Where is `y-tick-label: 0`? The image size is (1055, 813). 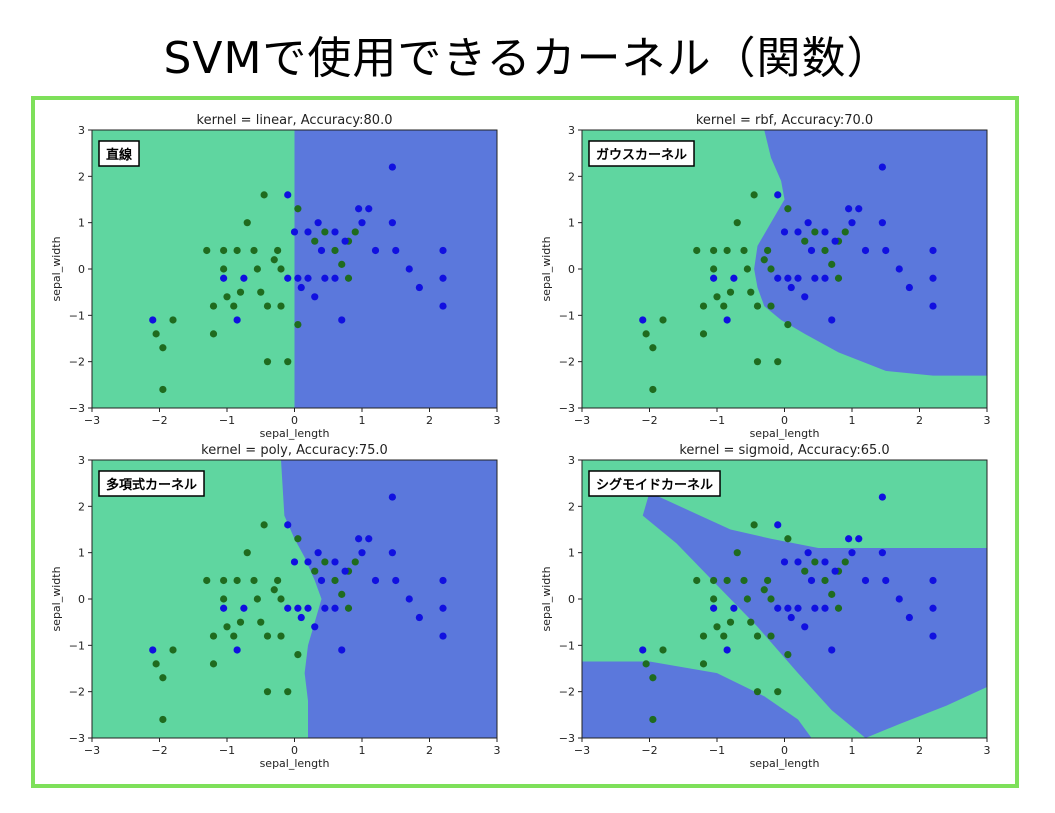
y-tick-label: 0 is located at coordinates (571, 269).